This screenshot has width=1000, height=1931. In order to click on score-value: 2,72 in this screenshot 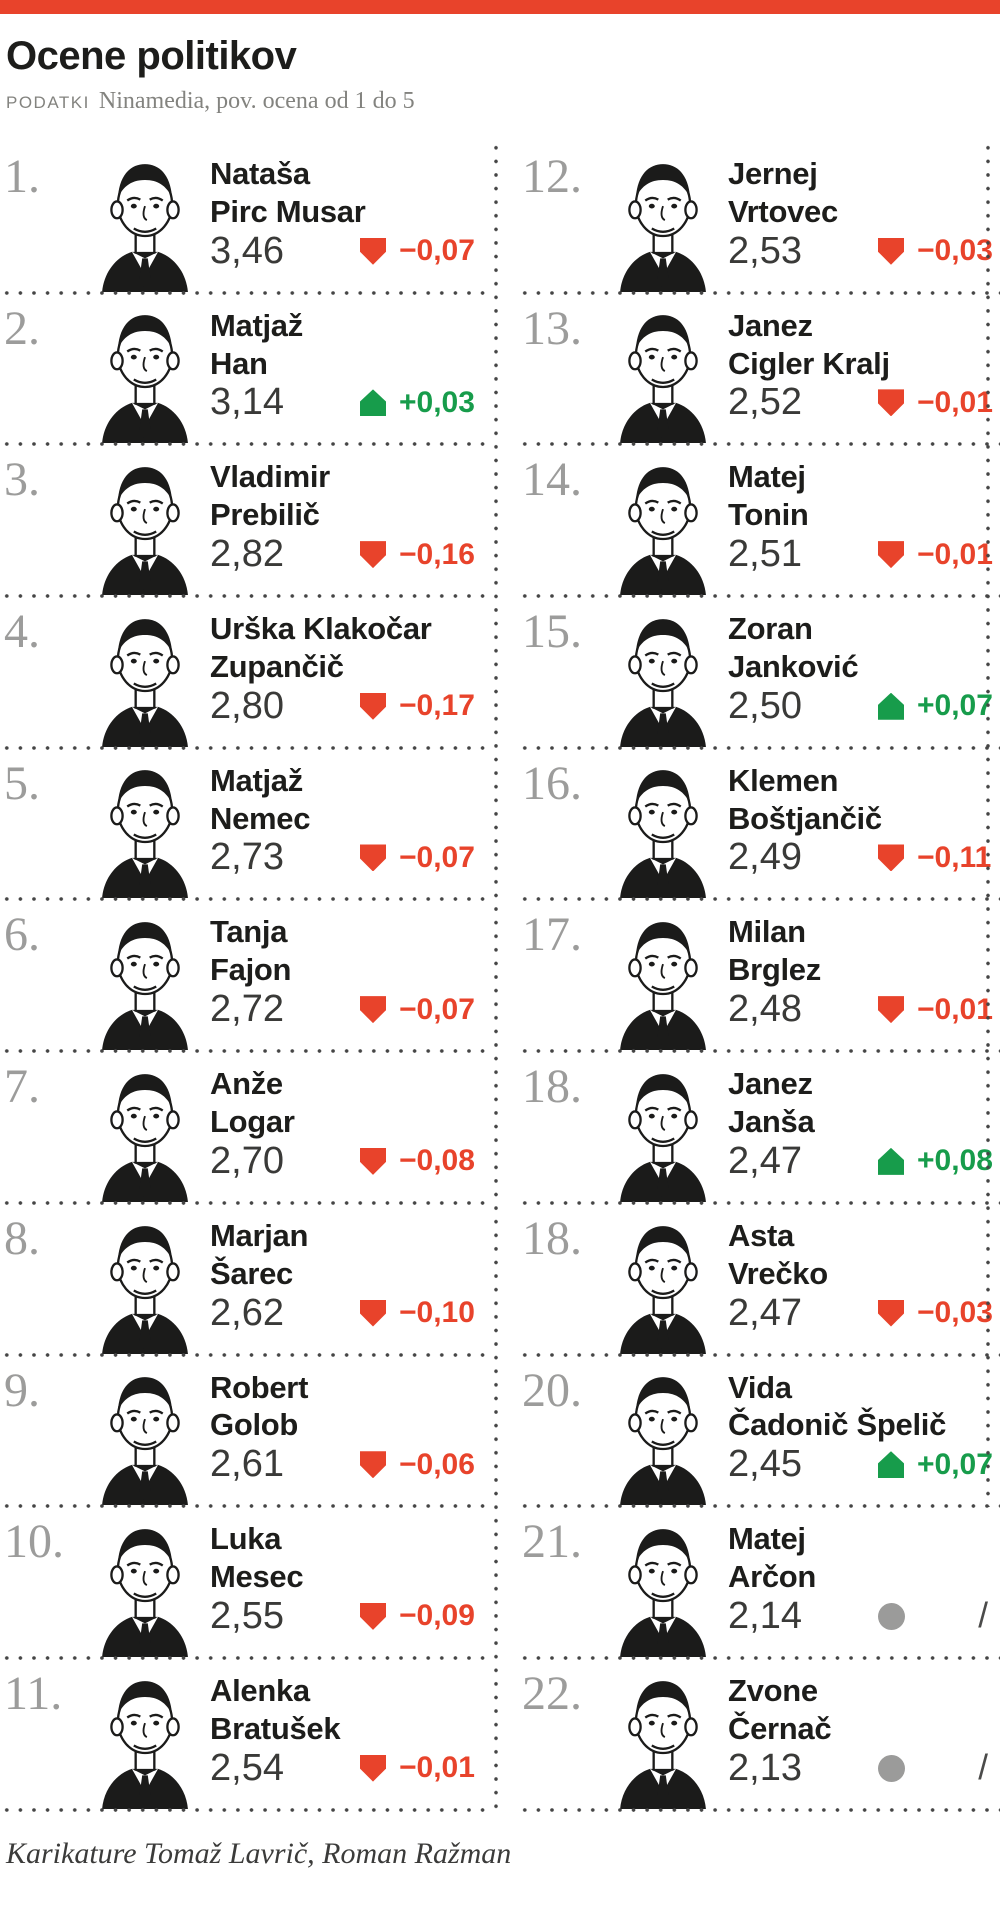, I will do `click(247, 1009)`.